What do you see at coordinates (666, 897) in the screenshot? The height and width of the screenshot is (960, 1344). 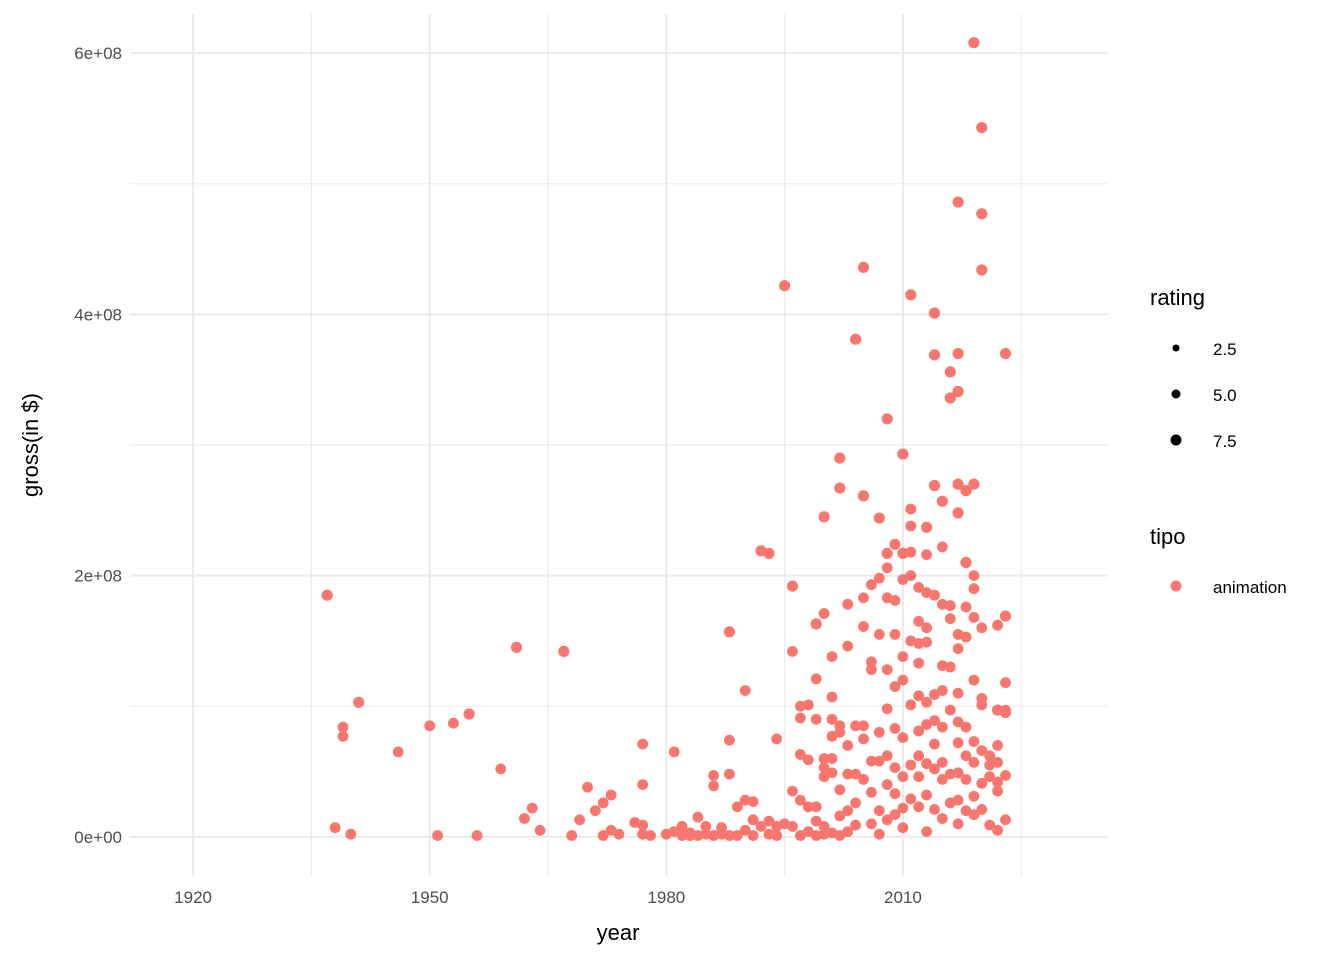 I see `x-tick-label: 1980` at bounding box center [666, 897].